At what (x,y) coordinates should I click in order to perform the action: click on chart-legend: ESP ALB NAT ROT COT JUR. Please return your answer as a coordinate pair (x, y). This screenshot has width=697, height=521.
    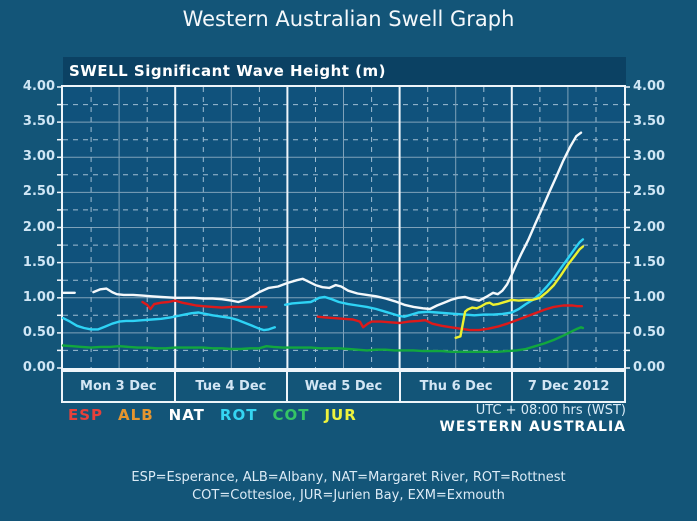
    Looking at the image, I should click on (220, 415).